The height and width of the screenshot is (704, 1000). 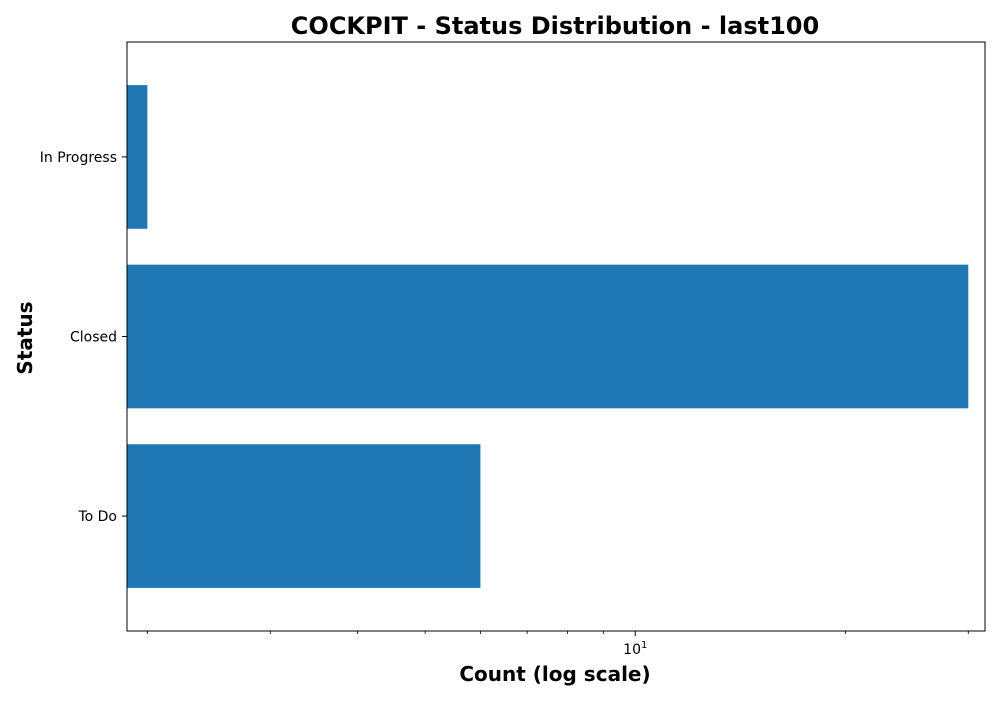 I want to click on bar-in-progress, so click(x=137, y=157).